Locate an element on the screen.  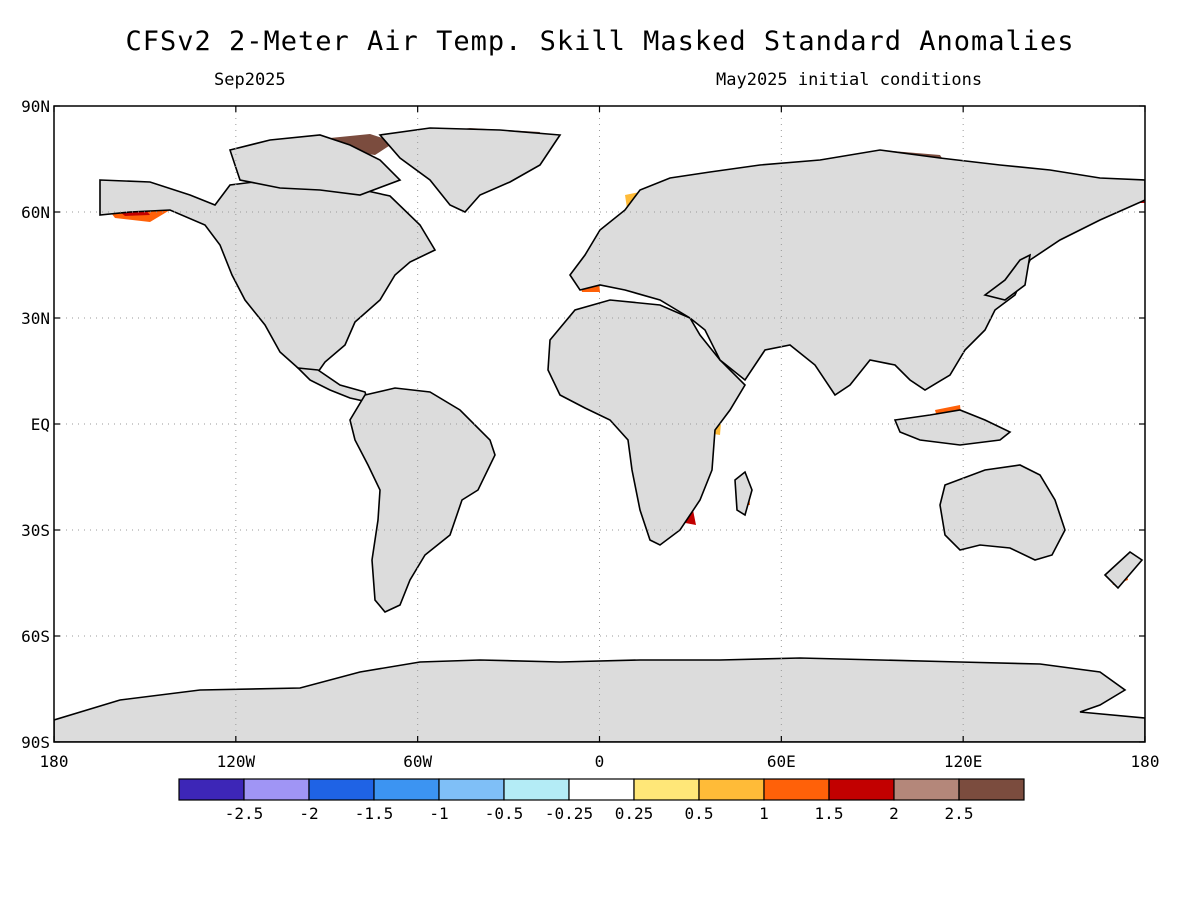
lat-label: 30N is located at coordinates (35, 318).